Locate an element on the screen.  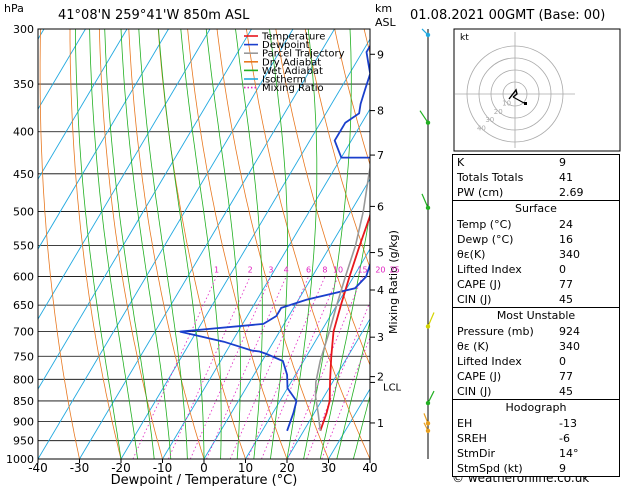
totals-totals-label: Totals Totals is located at coordinates (490, 177).